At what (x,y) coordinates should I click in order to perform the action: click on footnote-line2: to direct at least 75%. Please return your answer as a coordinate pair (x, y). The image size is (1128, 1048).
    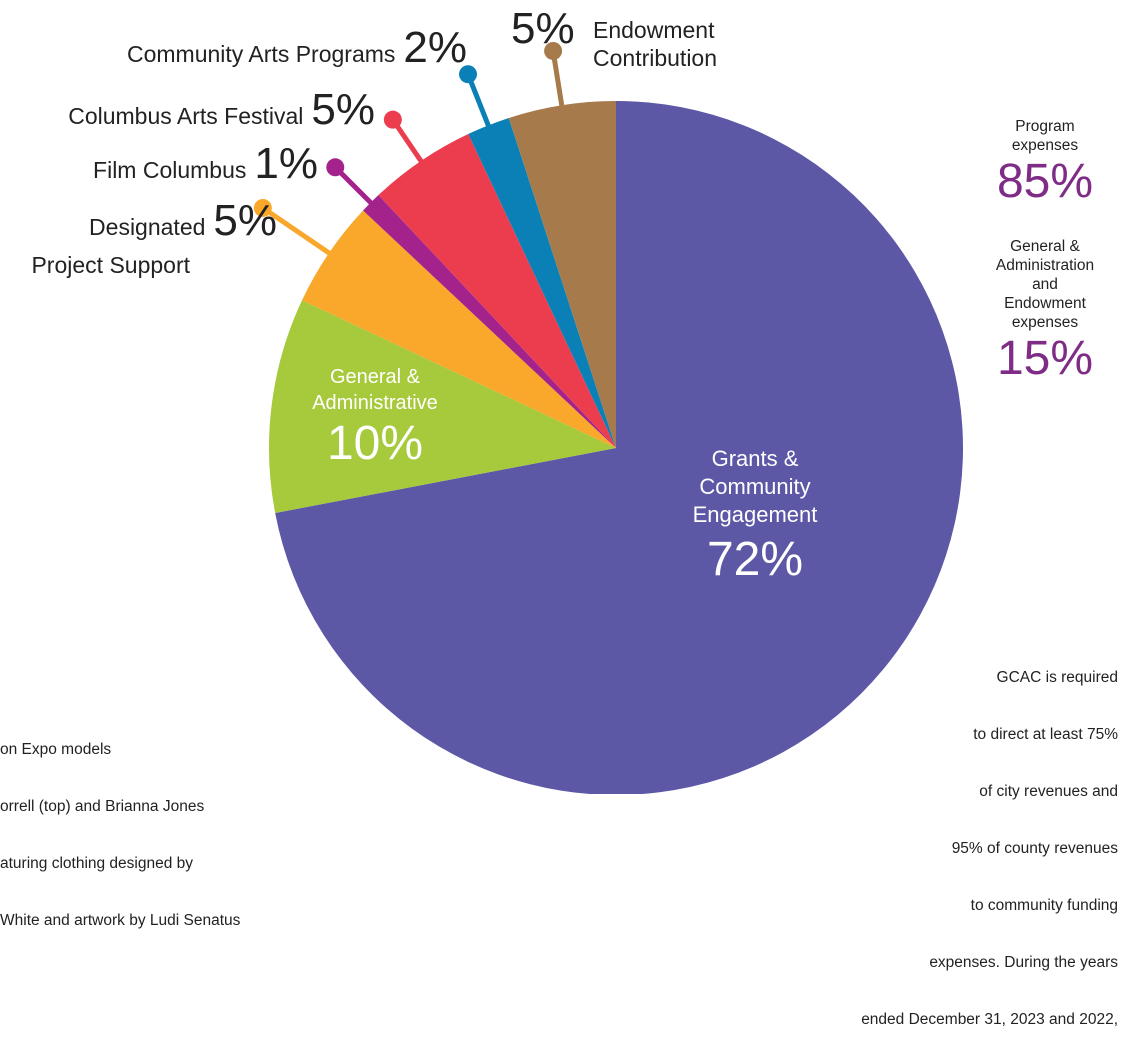
    Looking at the image, I should click on (1045, 734).